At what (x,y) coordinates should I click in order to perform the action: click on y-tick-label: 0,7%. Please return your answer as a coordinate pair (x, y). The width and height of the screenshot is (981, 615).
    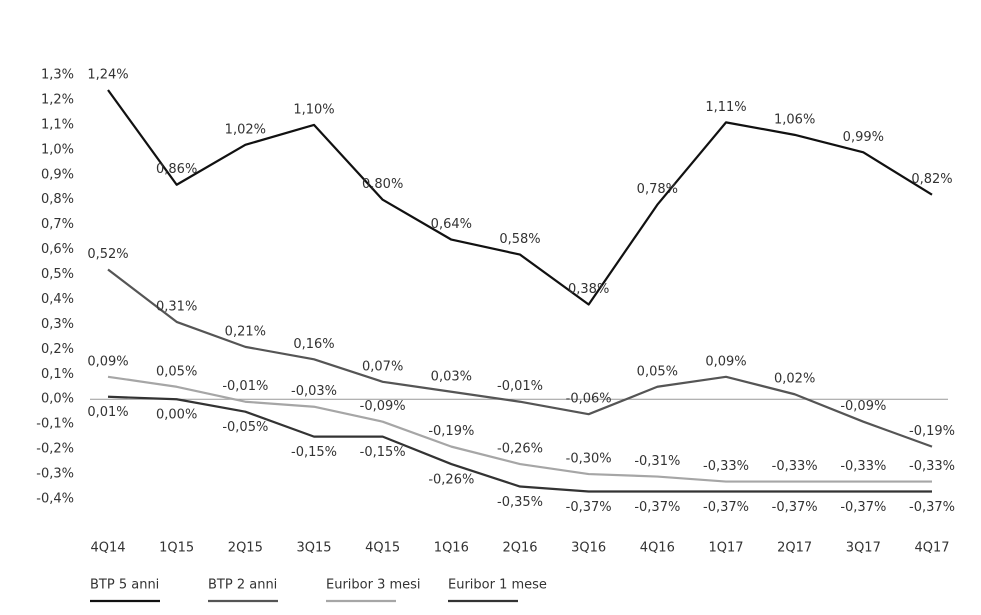
    Looking at the image, I should click on (57, 224).